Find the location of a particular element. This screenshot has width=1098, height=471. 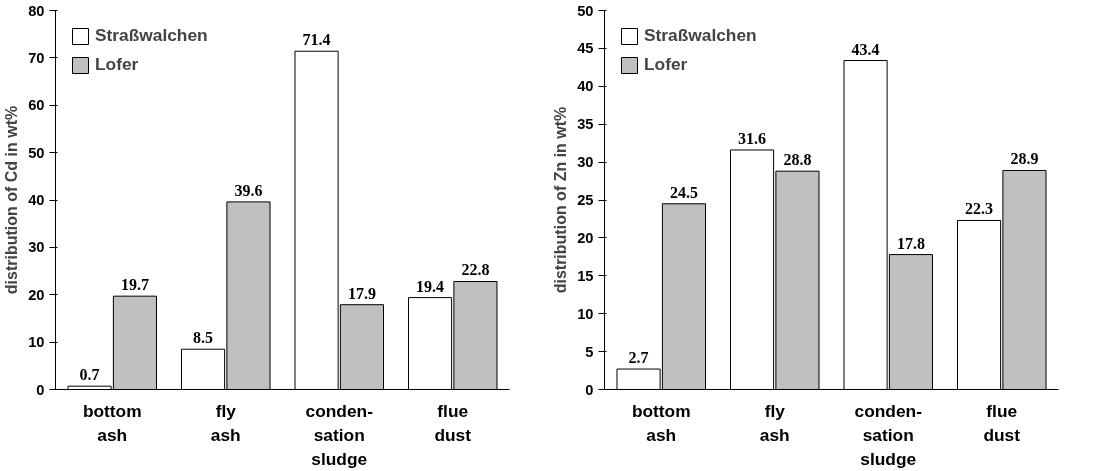

data-label: 2.7 is located at coordinates (638, 358).